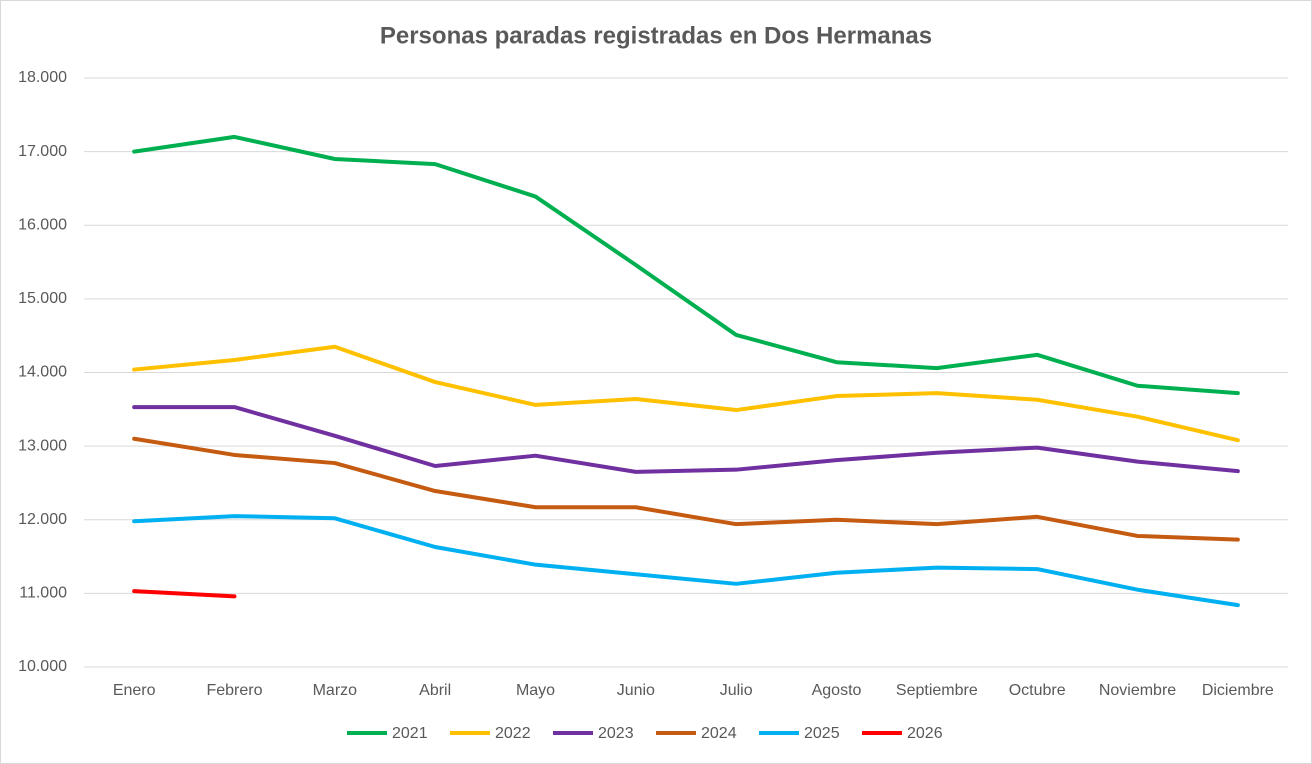 The width and height of the screenshot is (1312, 764). Describe the element at coordinates (1037, 690) in the screenshot. I see `x-tick-label: Octubre` at that location.